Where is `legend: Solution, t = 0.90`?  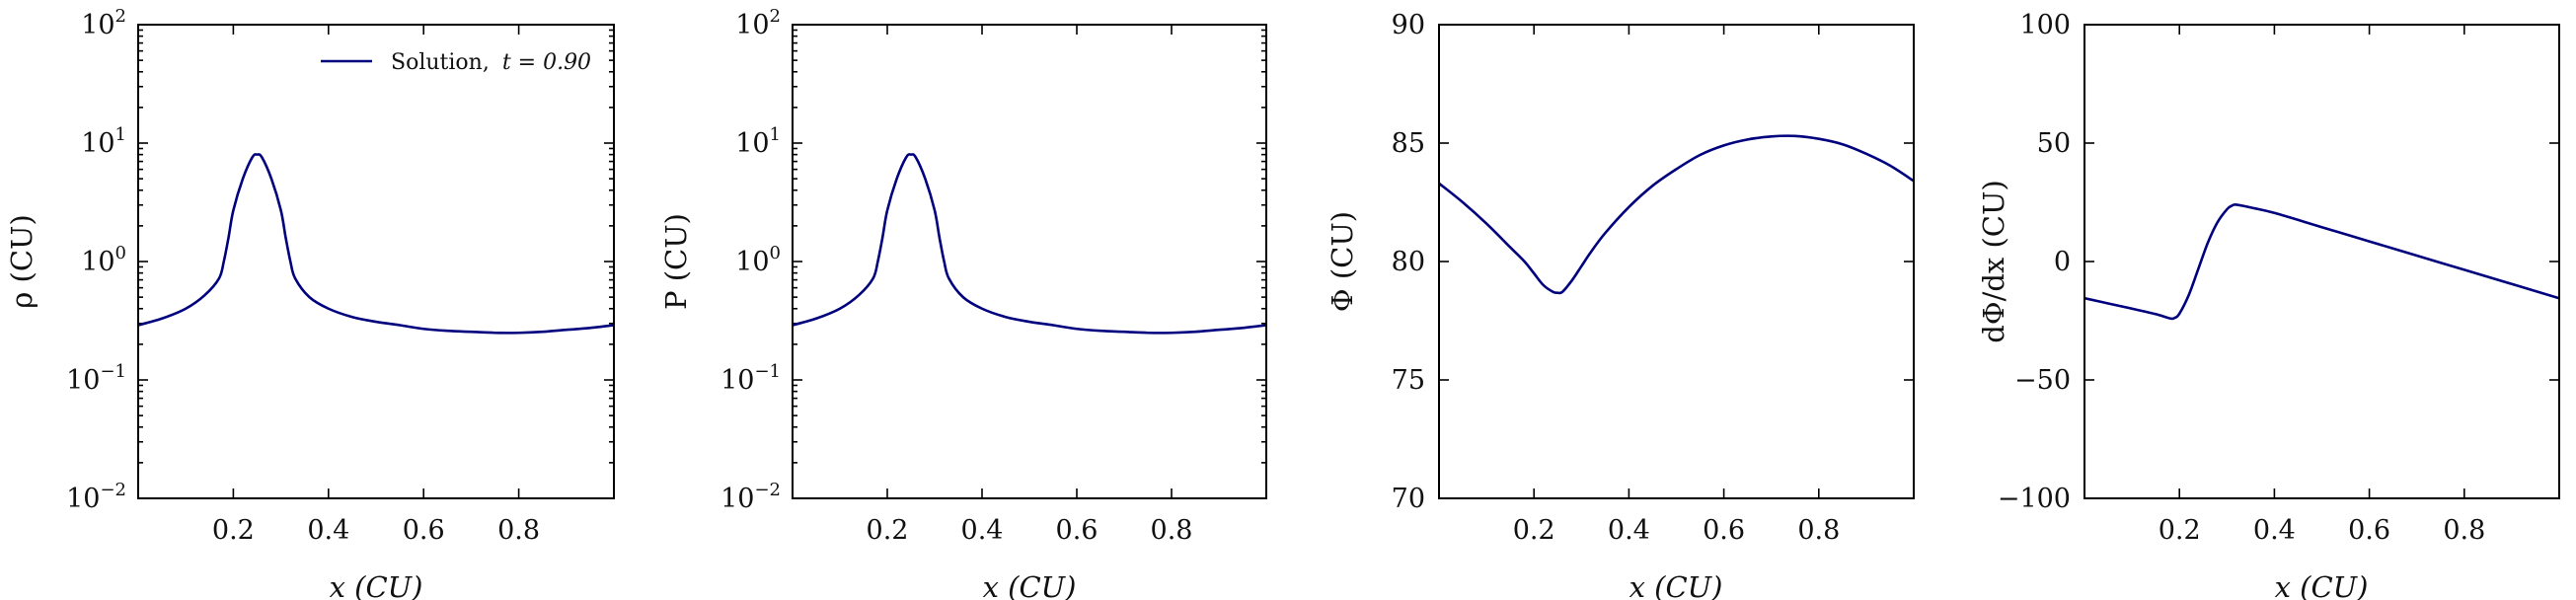 legend: Solution, t = 0.90 is located at coordinates (456, 62).